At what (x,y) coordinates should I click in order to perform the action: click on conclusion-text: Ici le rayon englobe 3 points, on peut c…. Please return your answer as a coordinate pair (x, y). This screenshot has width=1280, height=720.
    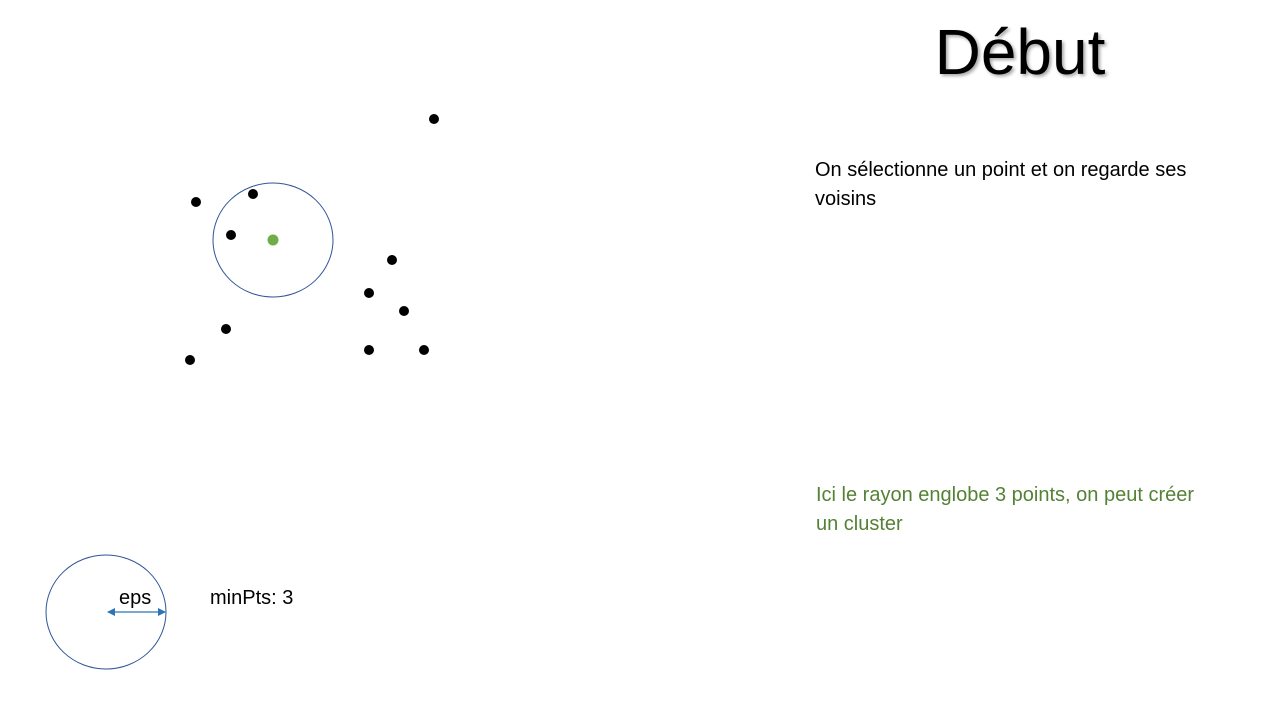
    Looking at the image, I should click on (1005, 509).